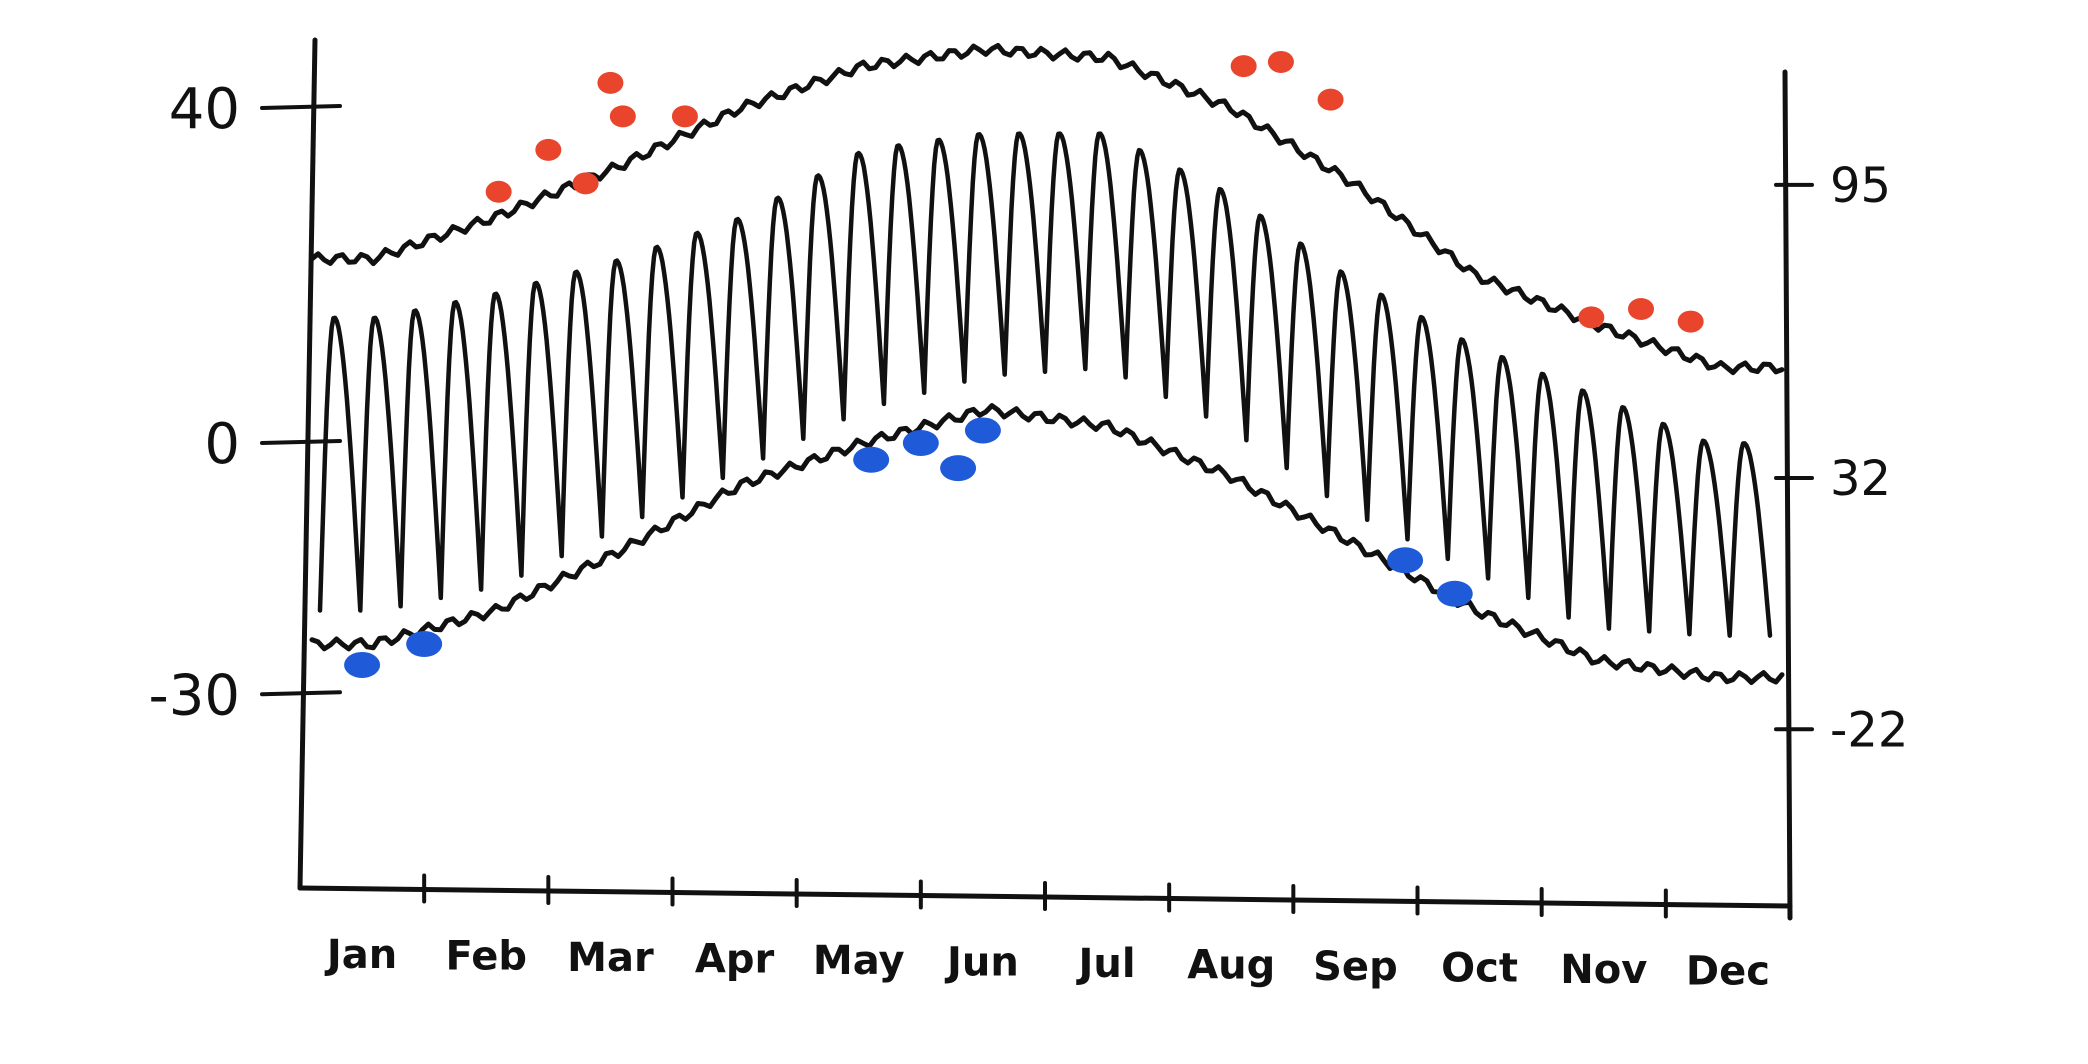 This screenshot has width=2088, height=1064. Describe the element at coordinates (1603, 970) in the screenshot. I see `x-tick-label: Nov` at that location.